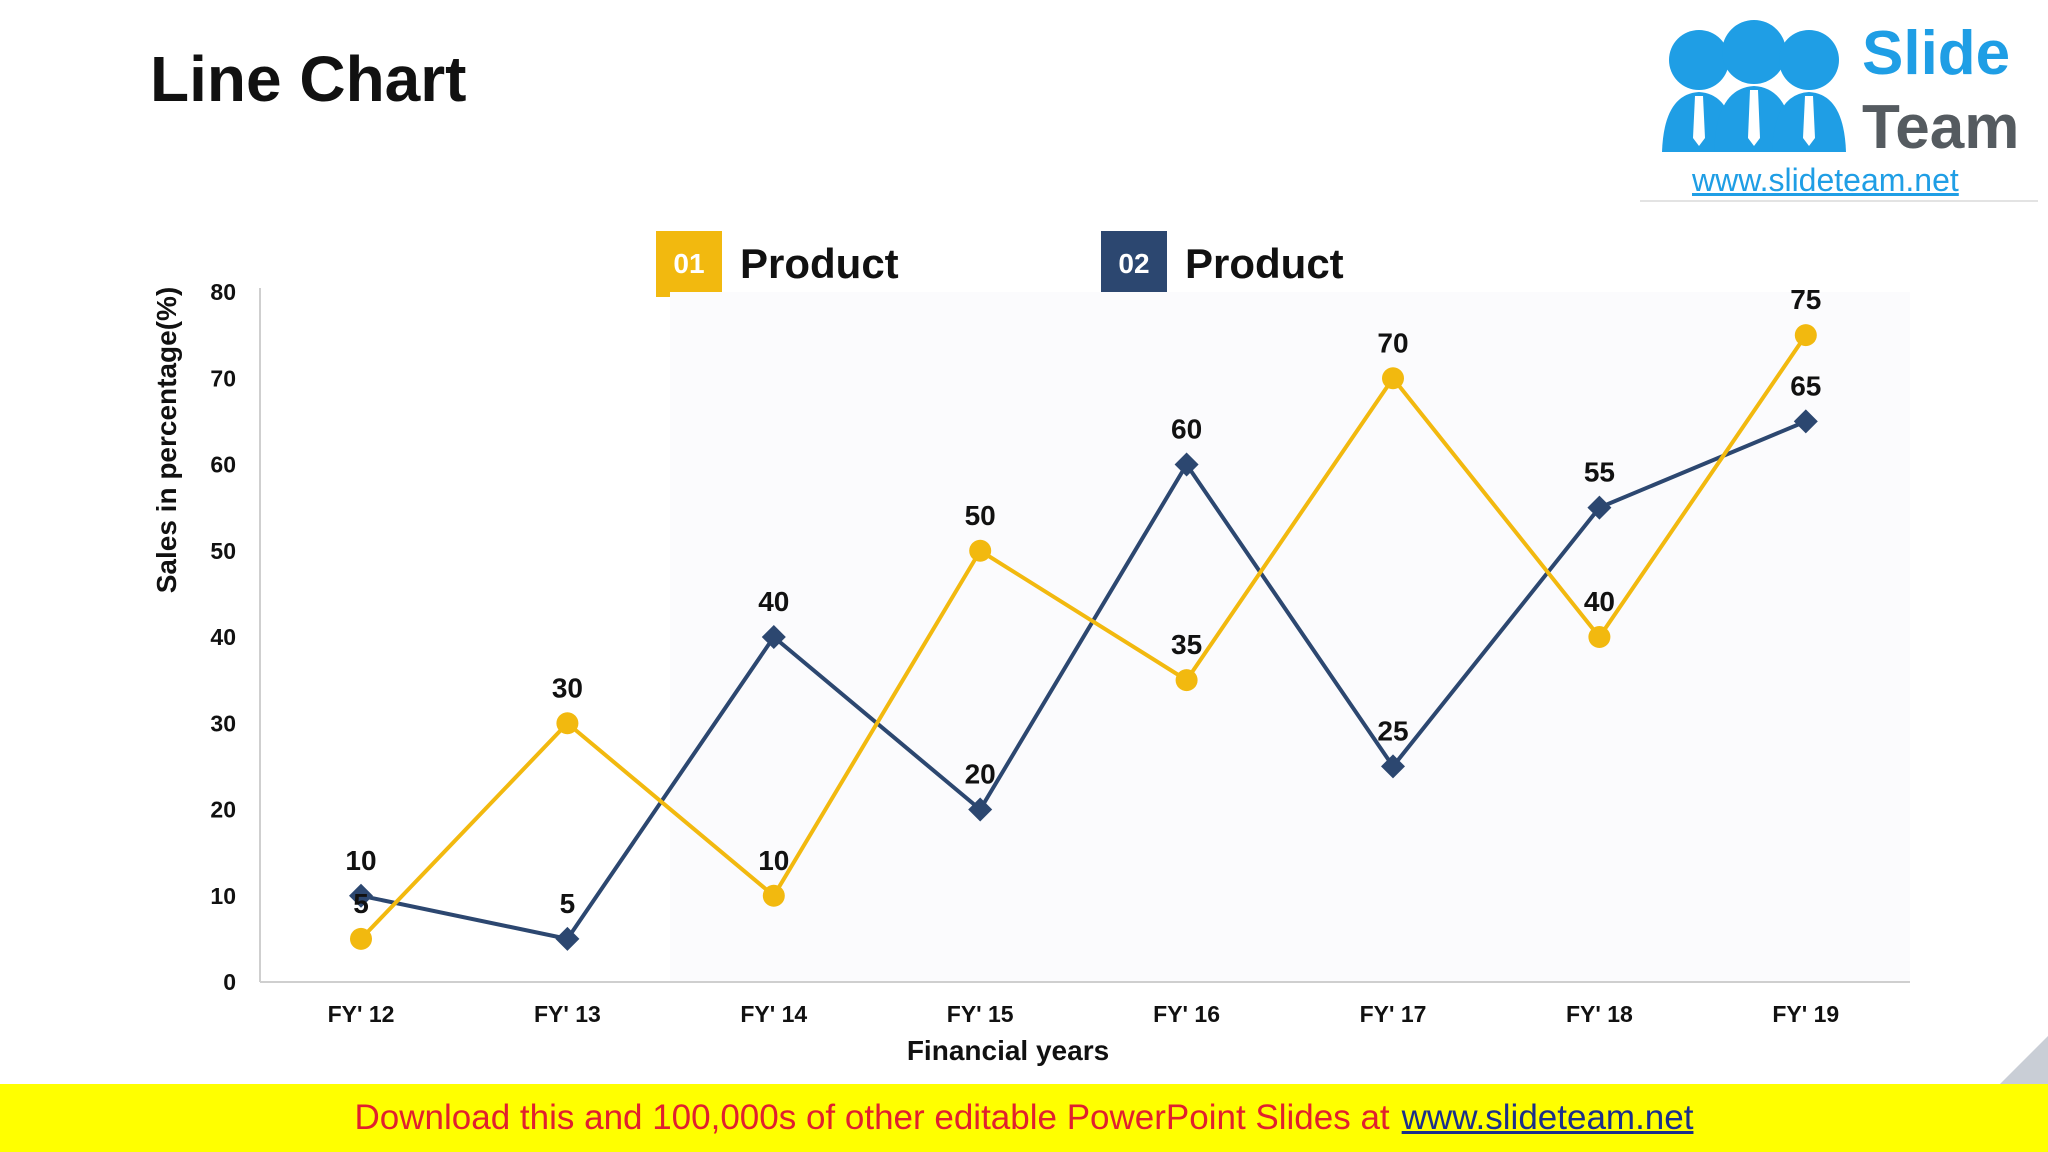  I want to click on series-2-data-label: 10, so click(360, 860).